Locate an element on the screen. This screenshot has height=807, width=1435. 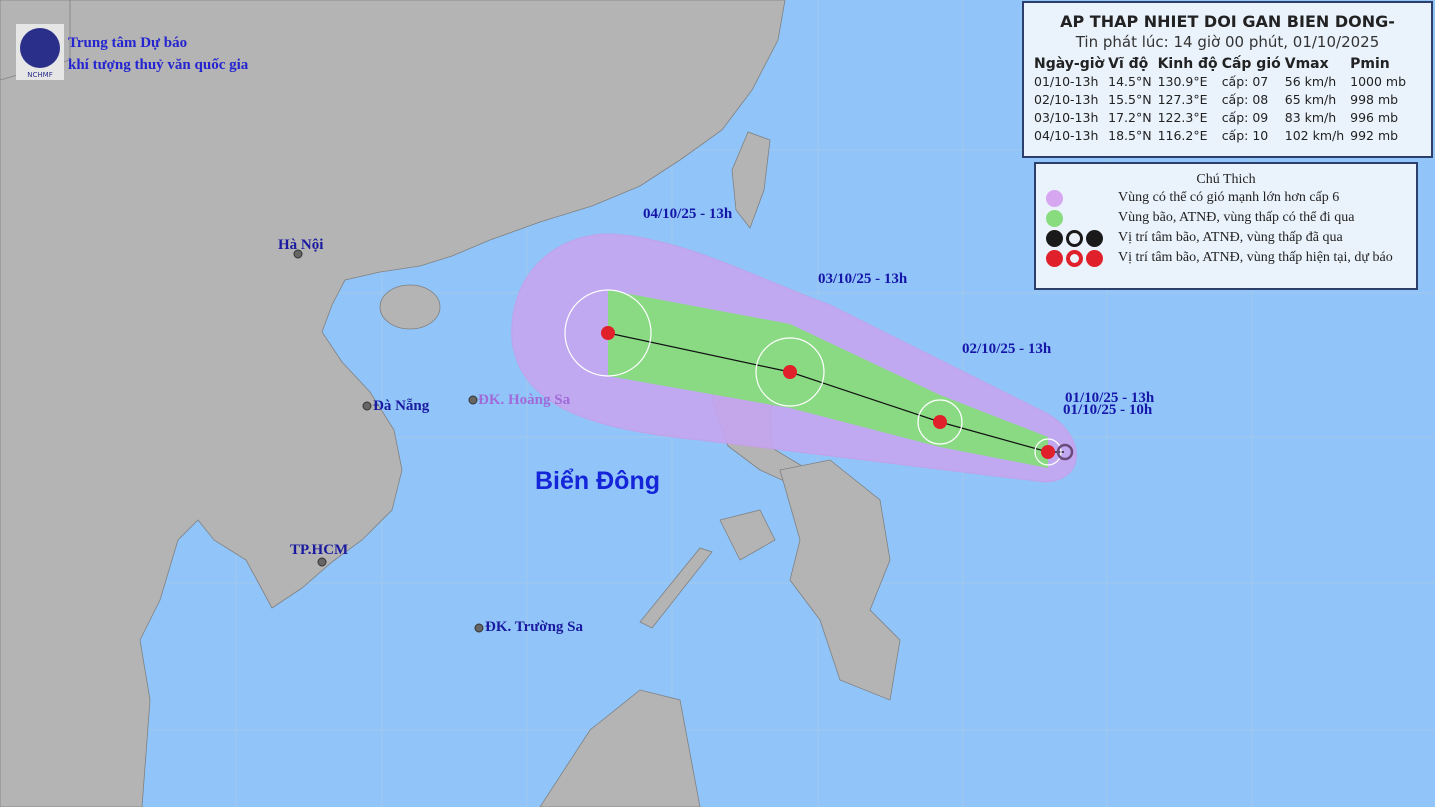
col-header: Ngày-giờ is located at coordinates (1069, 64).